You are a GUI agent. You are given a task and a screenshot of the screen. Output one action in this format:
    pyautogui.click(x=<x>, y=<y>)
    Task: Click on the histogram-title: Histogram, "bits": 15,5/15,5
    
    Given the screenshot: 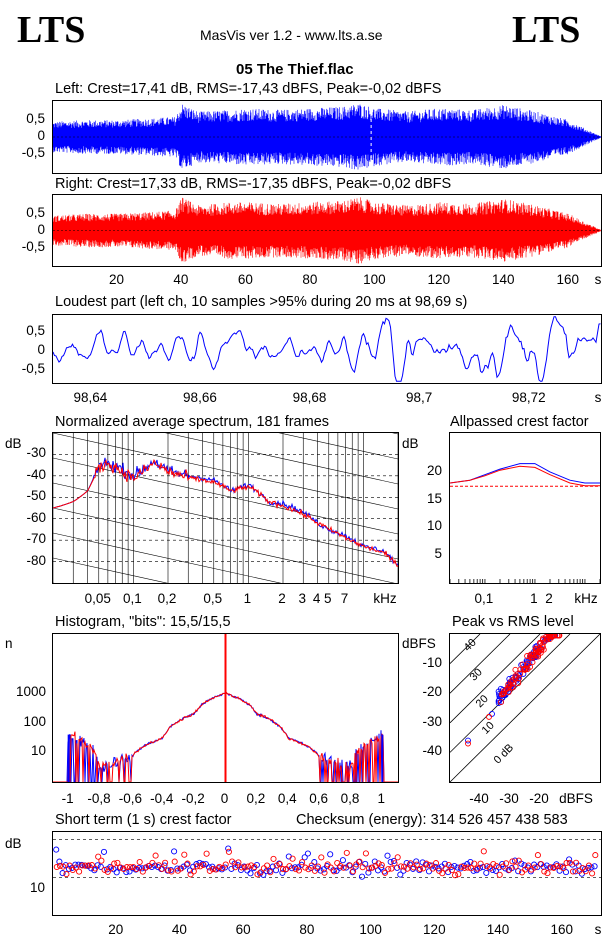 What is the action you would take?
    pyautogui.click(x=143, y=622)
    